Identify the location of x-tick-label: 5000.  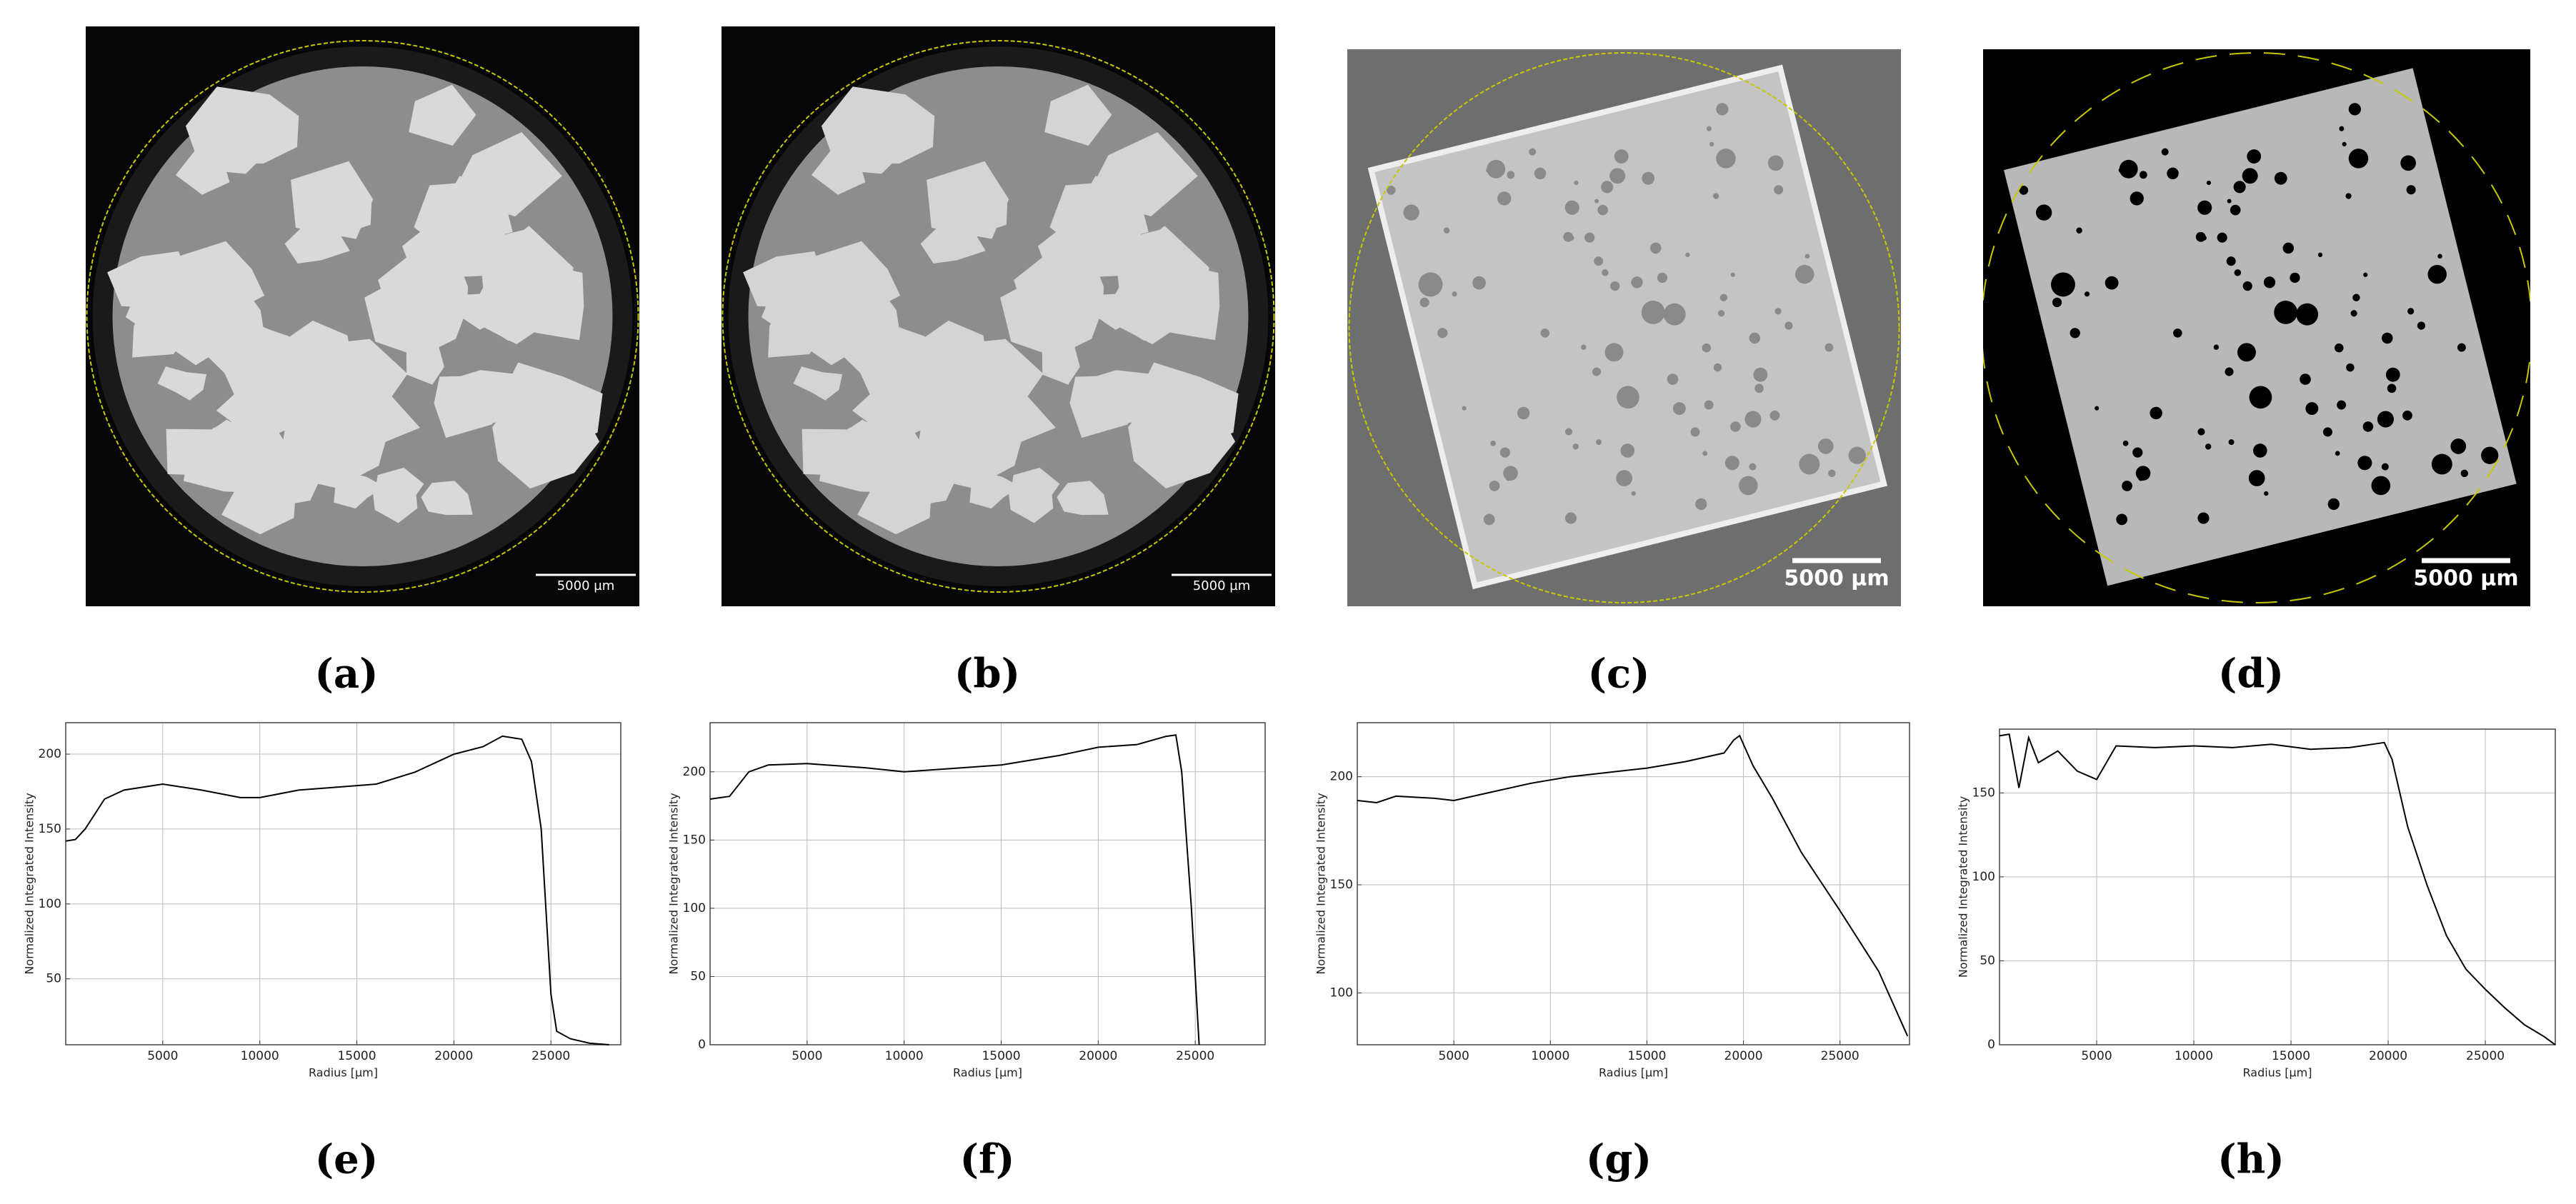
(2096, 1056).